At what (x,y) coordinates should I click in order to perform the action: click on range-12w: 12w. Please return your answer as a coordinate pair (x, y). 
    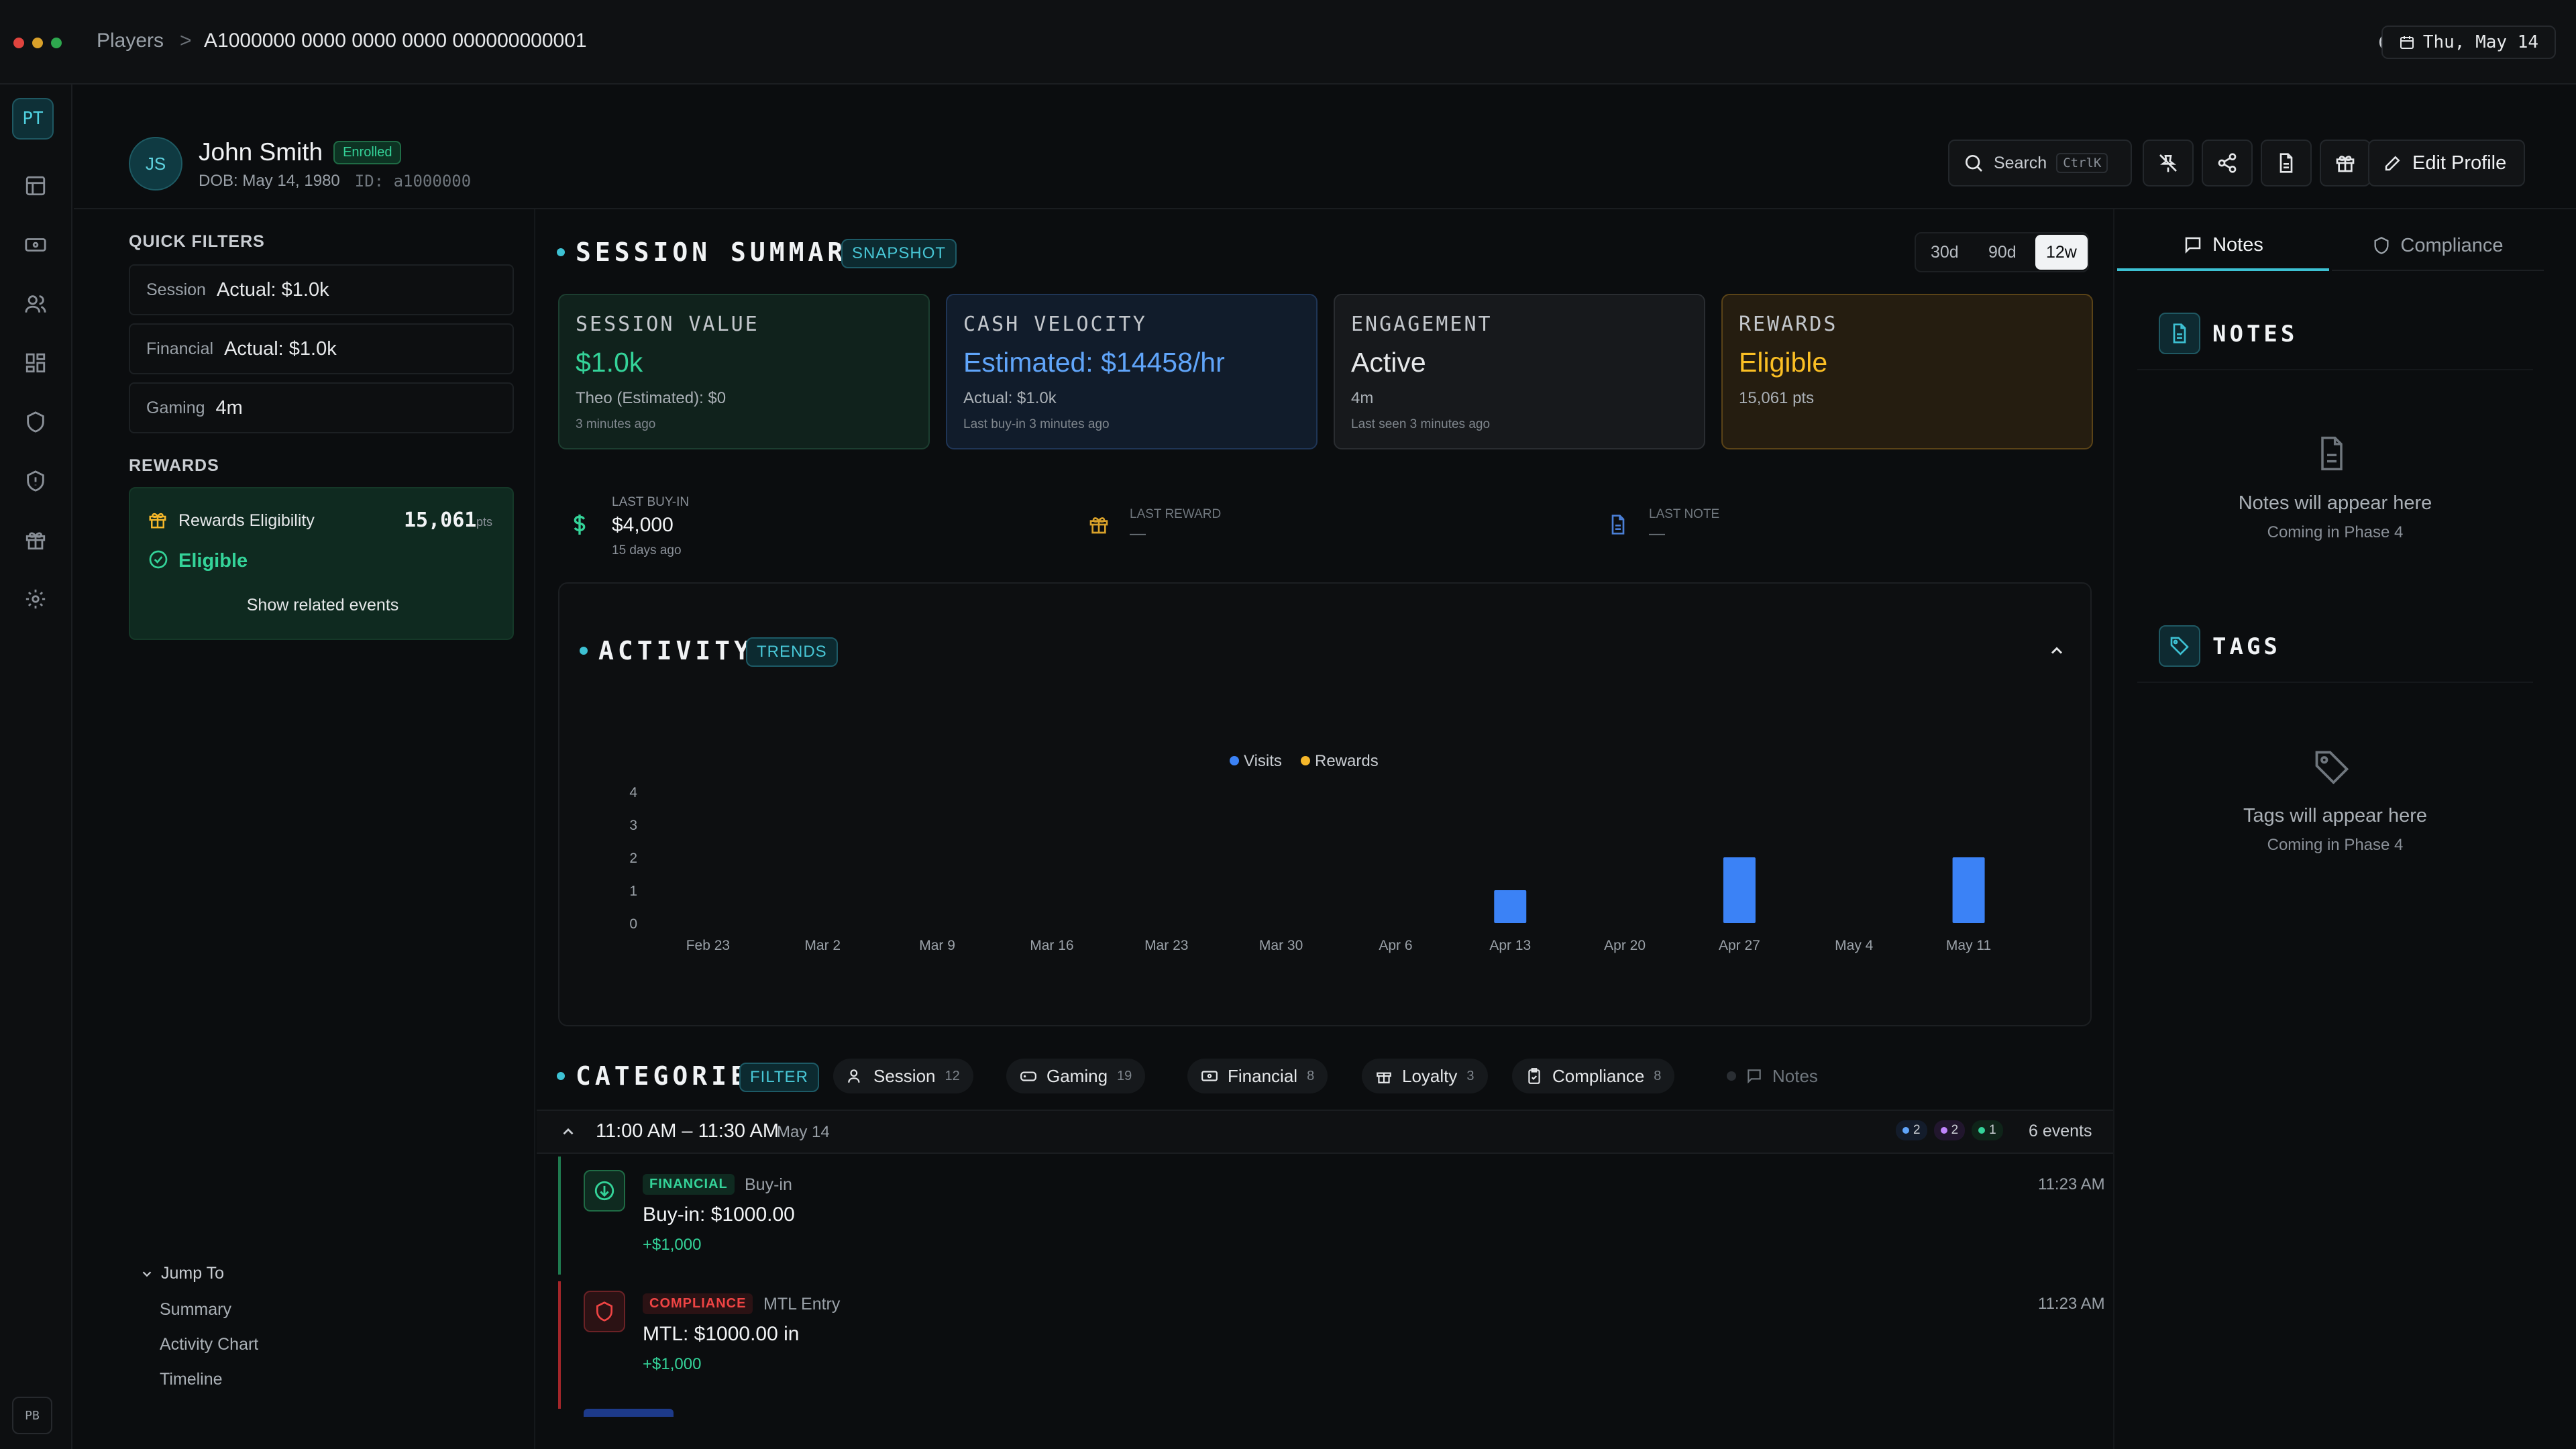
    Looking at the image, I should click on (2061, 252).